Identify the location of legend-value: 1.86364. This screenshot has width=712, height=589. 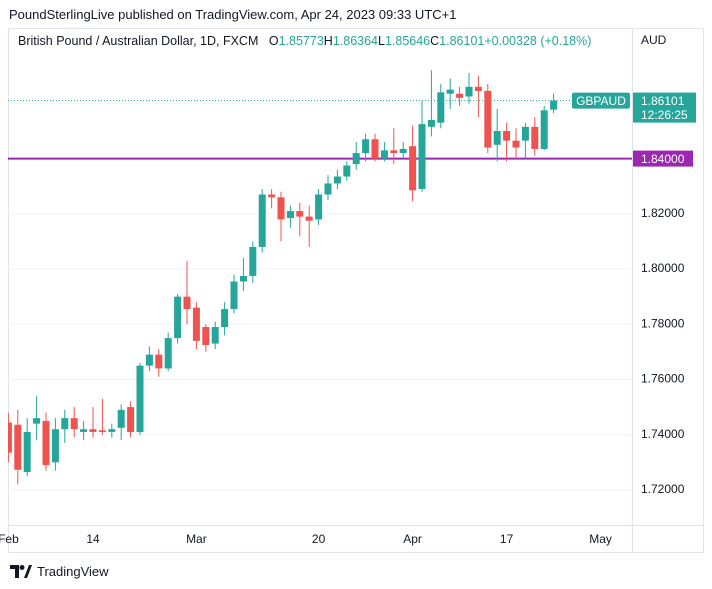
(355, 41).